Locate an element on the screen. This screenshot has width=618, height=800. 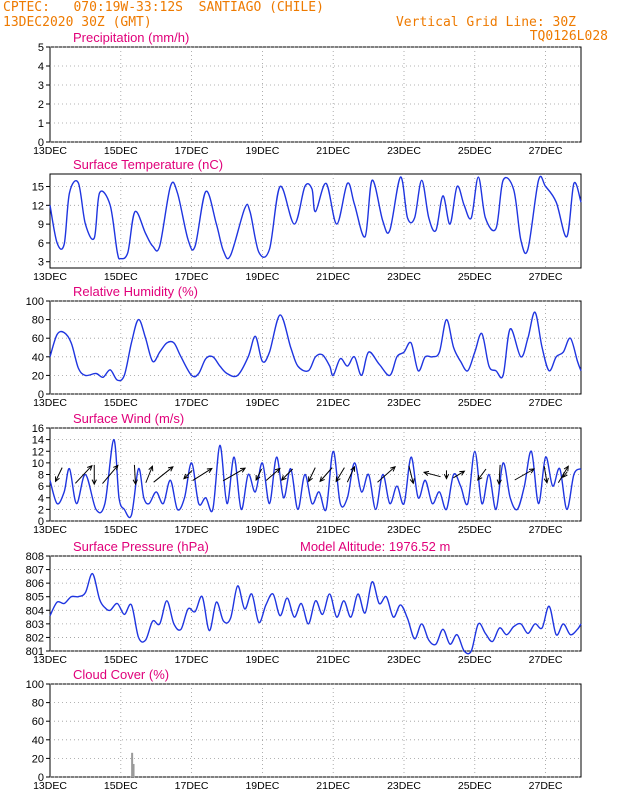
y-tick-label: 60 is located at coordinates (38, 339).